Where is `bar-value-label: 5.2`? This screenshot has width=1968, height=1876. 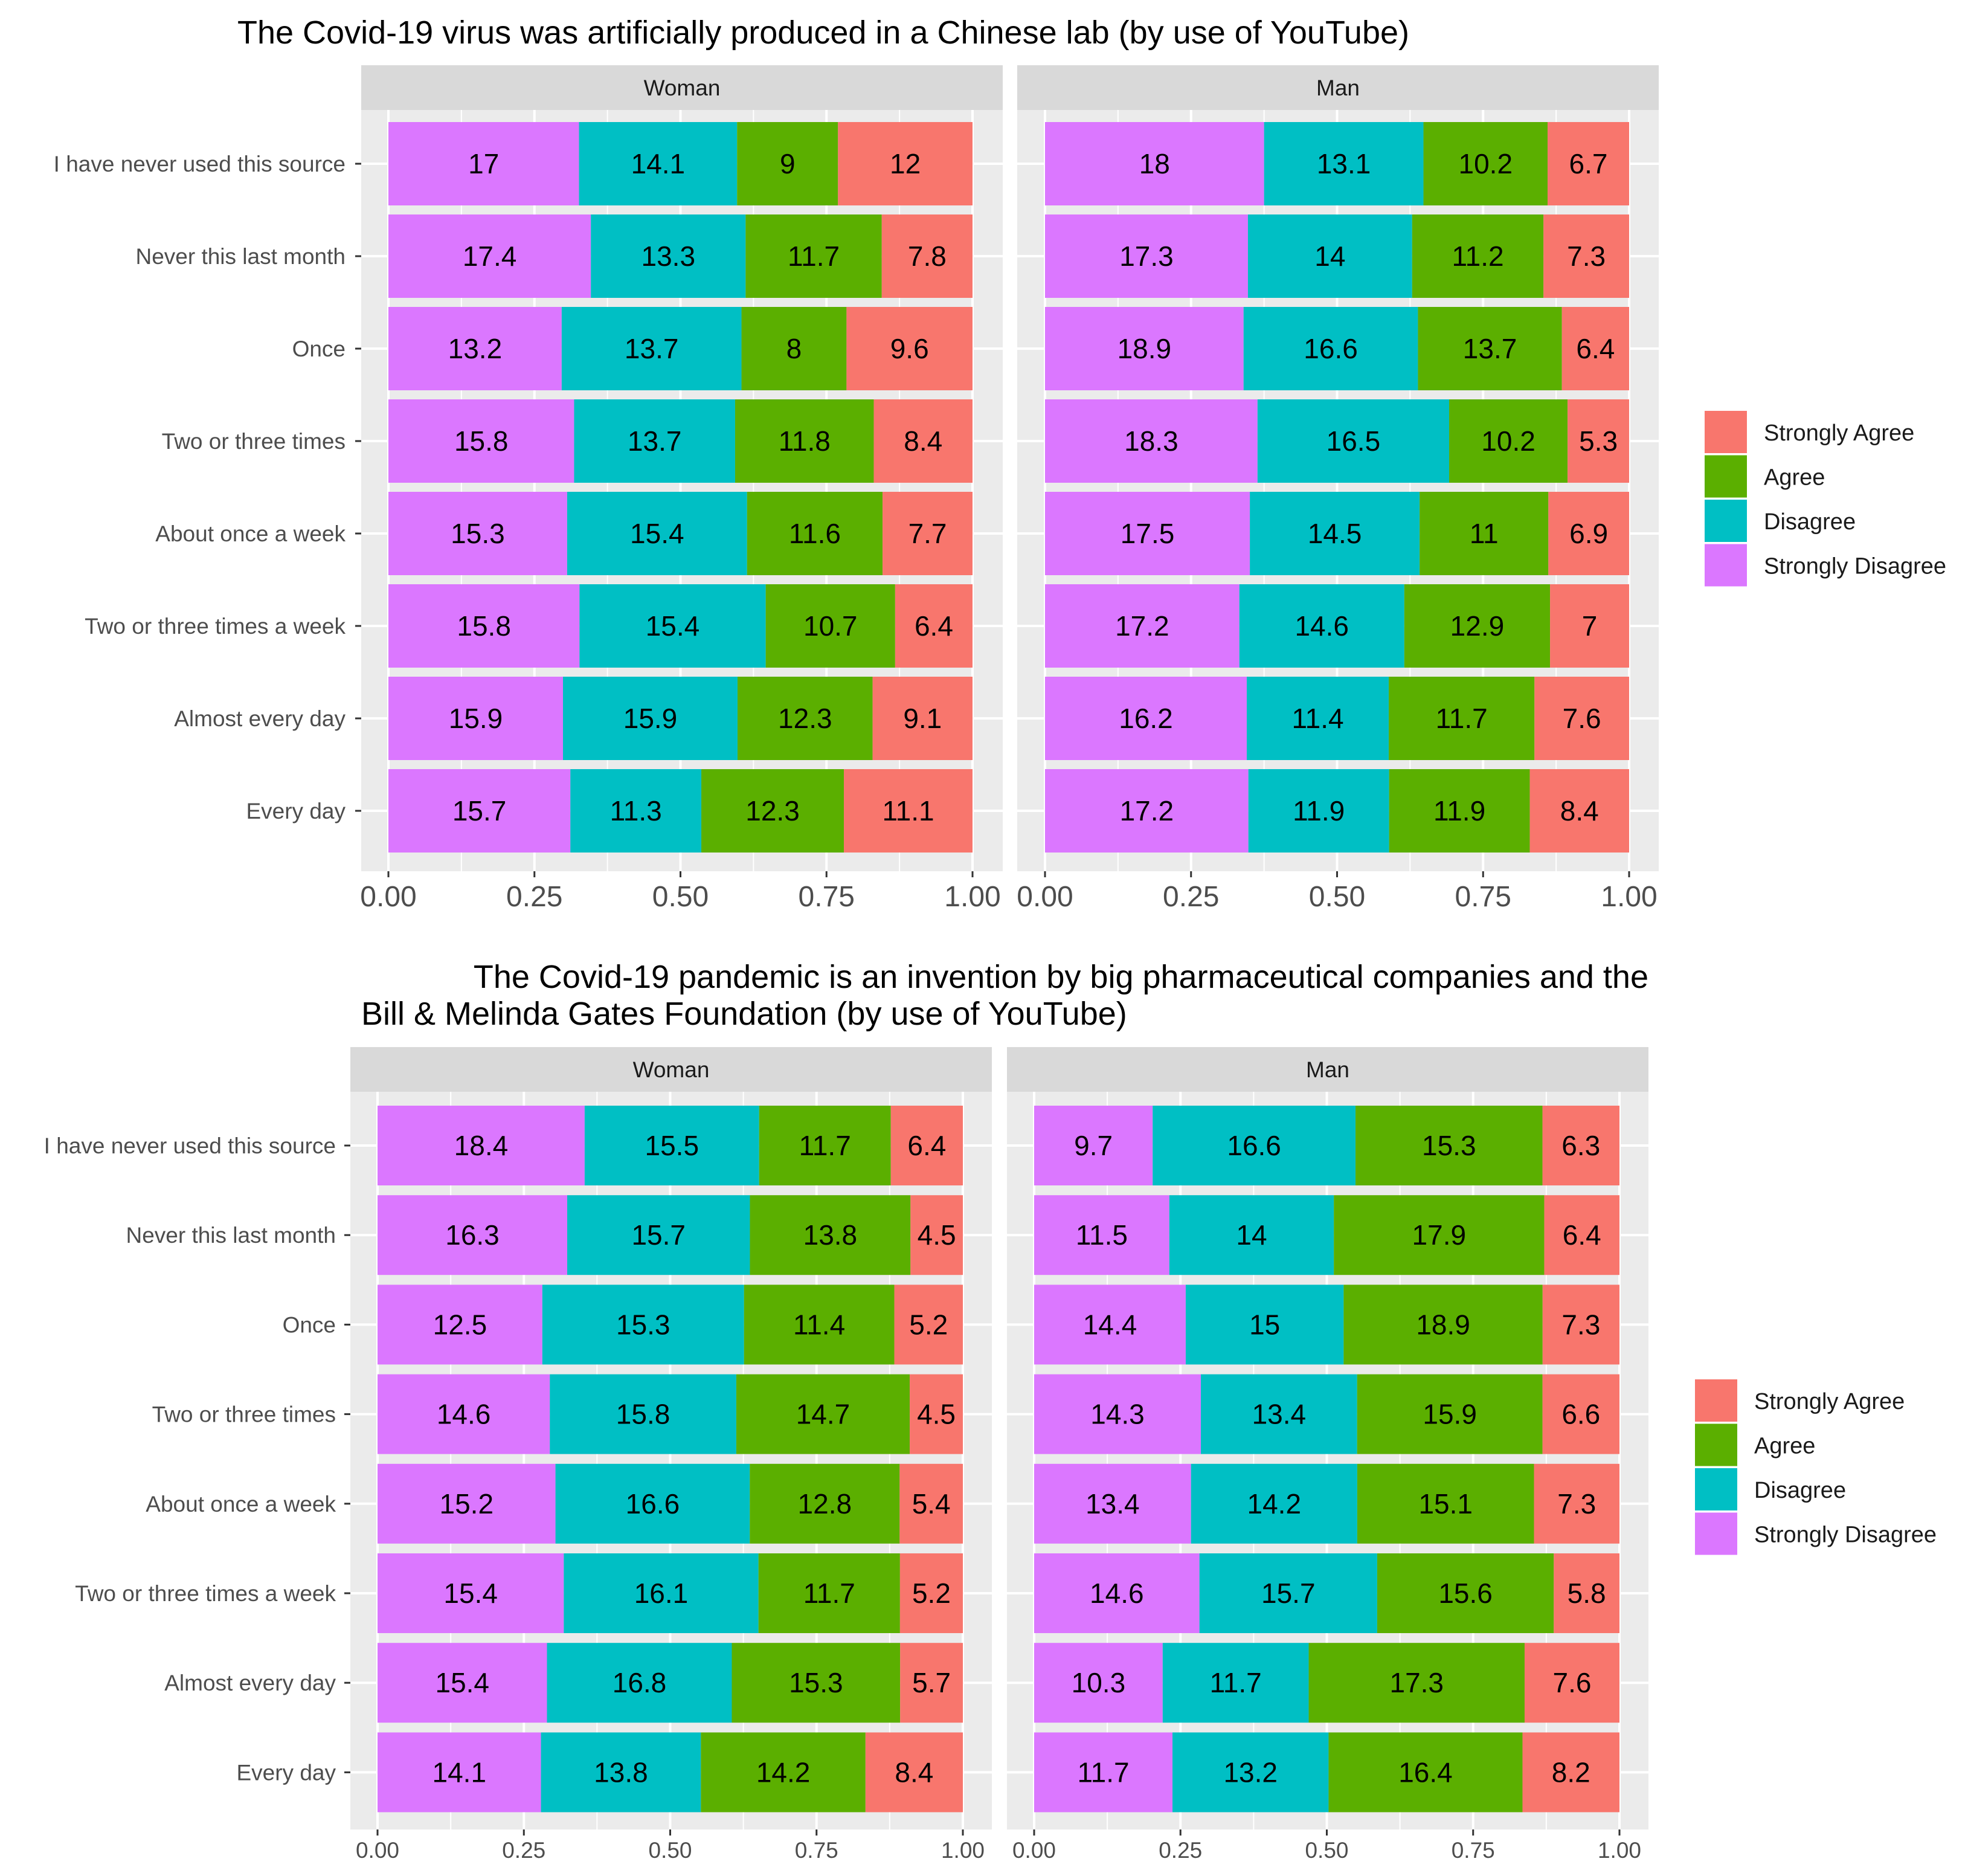 bar-value-label: 5.2 is located at coordinates (928, 1324).